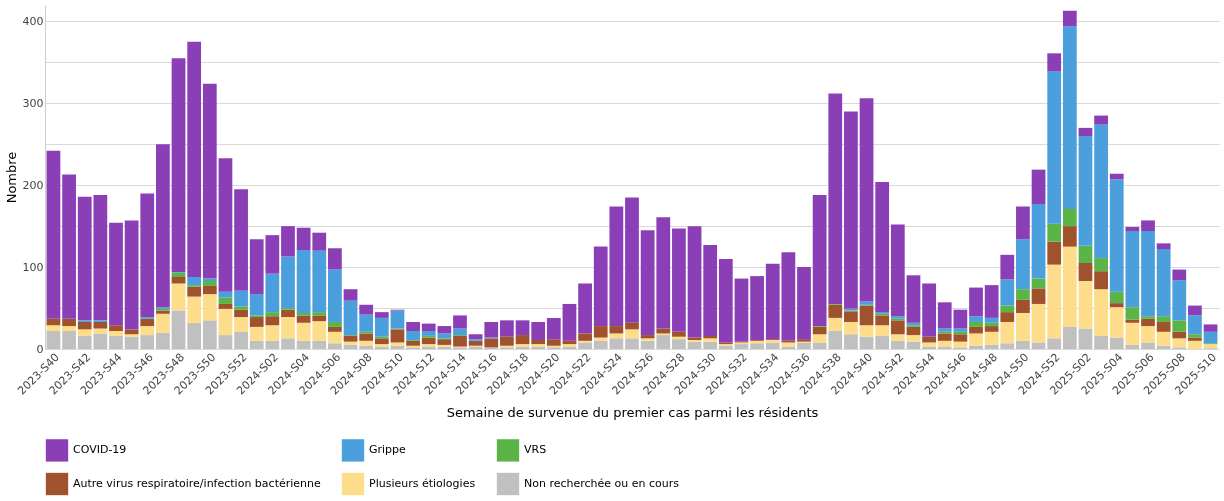 The image size is (1224, 501). I want to click on legend-label: Plusieurs étiologies, so click(422, 483).